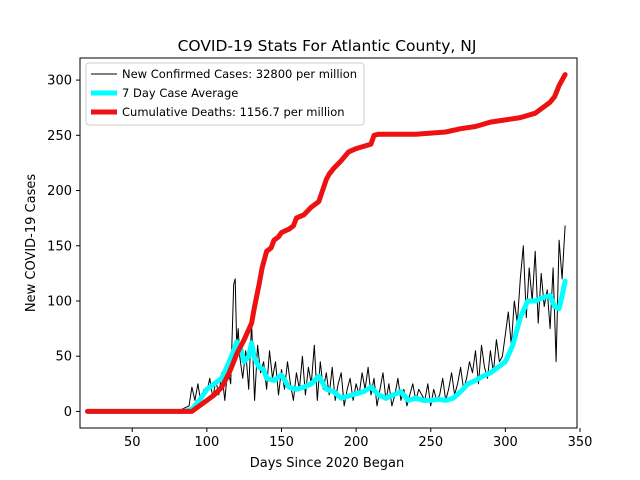 The width and height of the screenshot is (640, 480). What do you see at coordinates (505, 442) in the screenshot?
I see `x-tick-label: 300` at bounding box center [505, 442].